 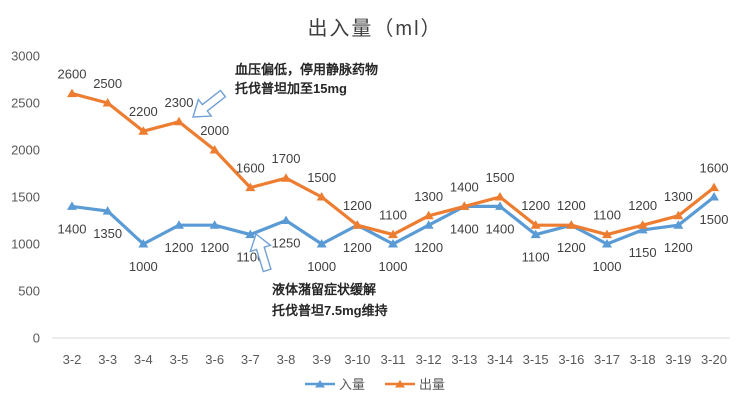 What do you see at coordinates (214, 130) in the screenshot?
I see `data-label-output: 2000` at bounding box center [214, 130].